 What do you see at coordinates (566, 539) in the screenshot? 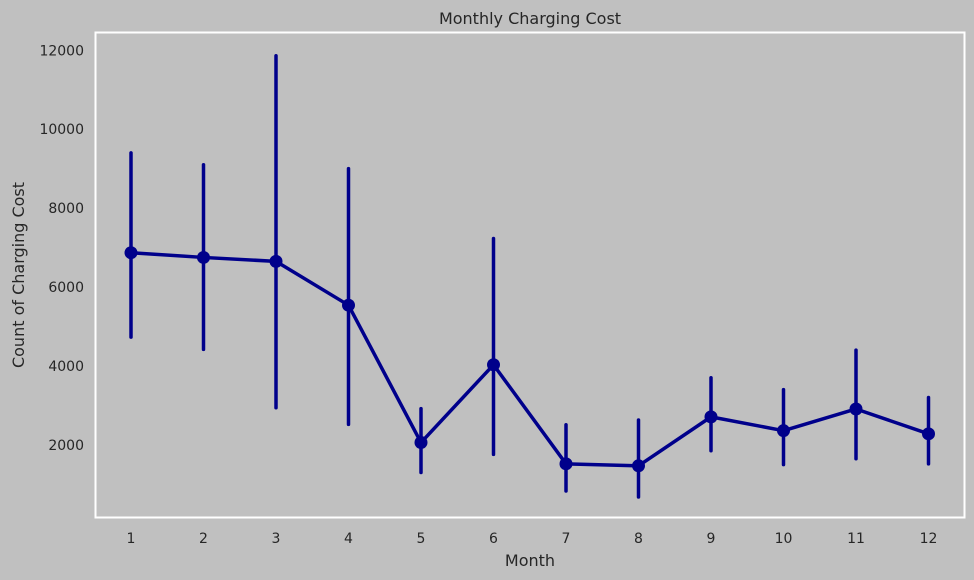
I see `x-tick-label: 7` at bounding box center [566, 539].